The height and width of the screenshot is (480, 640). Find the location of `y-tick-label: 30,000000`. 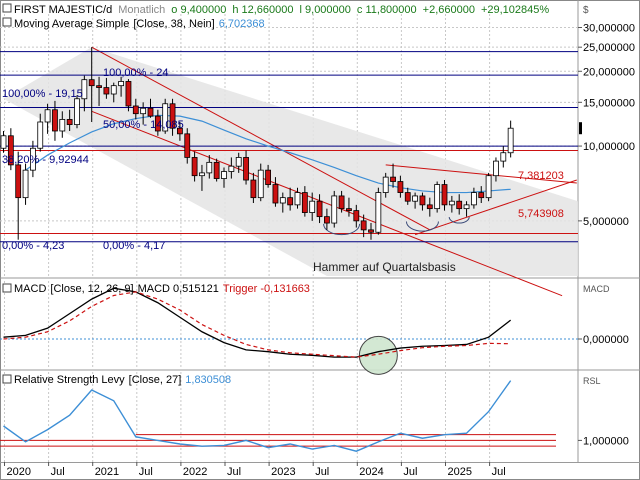

y-tick-label: 30,000000 is located at coordinates (609, 29).